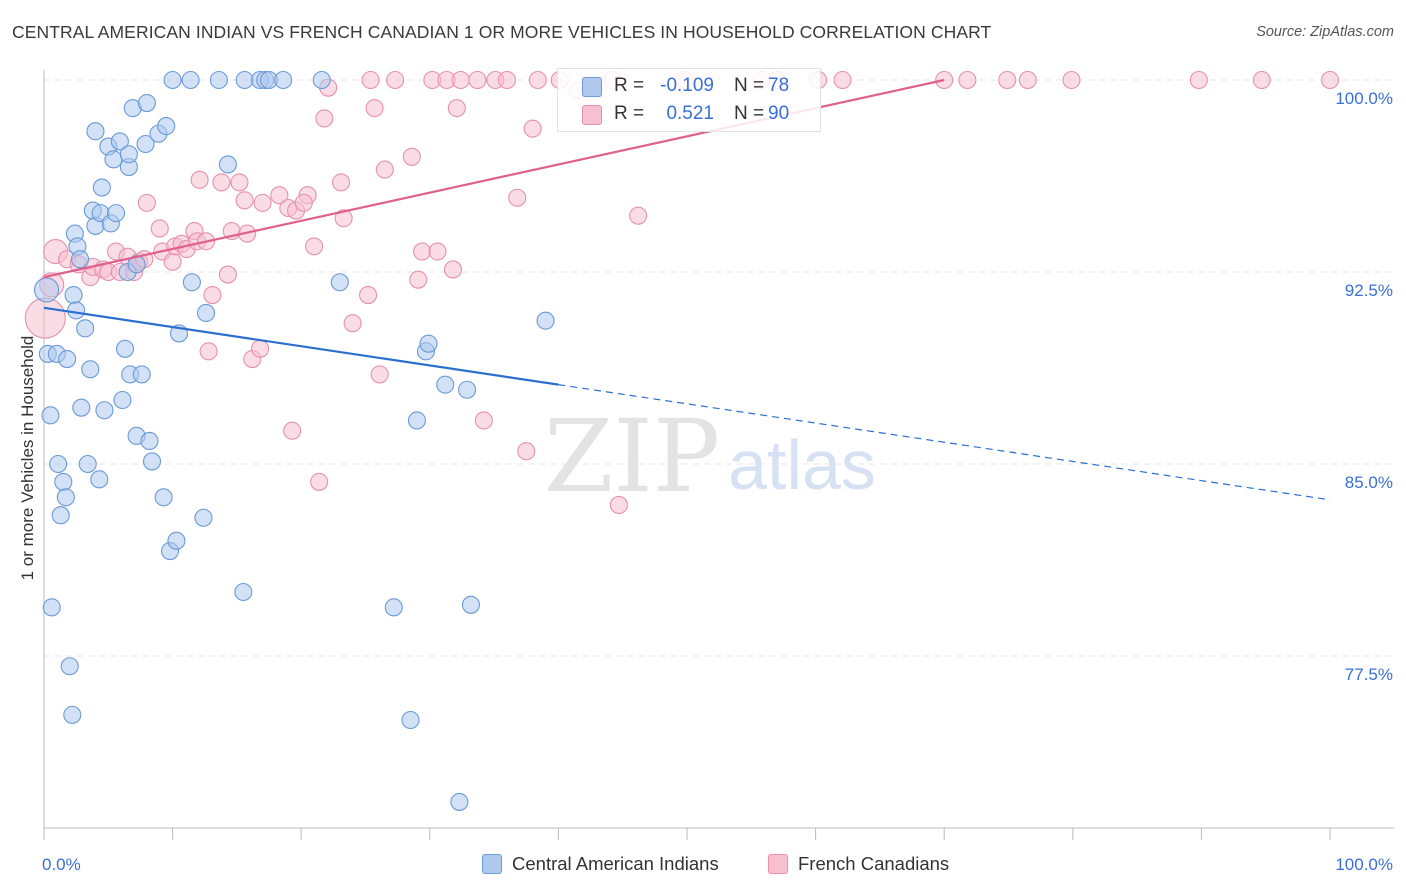 This screenshot has height=892, width=1406. What do you see at coordinates (689, 86) in the screenshot?
I see `legend-row-central-american-indians: R = -0.109 N = 78` at bounding box center [689, 86].